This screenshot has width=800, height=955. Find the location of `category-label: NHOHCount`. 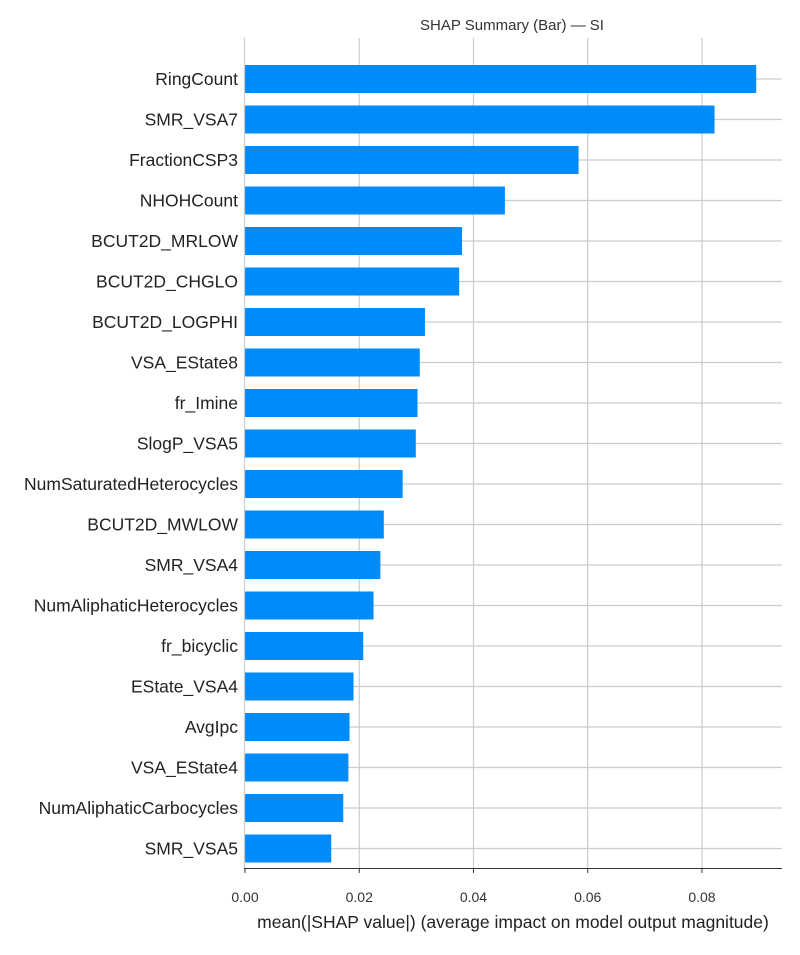

category-label: NHOHCount is located at coordinates (189, 201).